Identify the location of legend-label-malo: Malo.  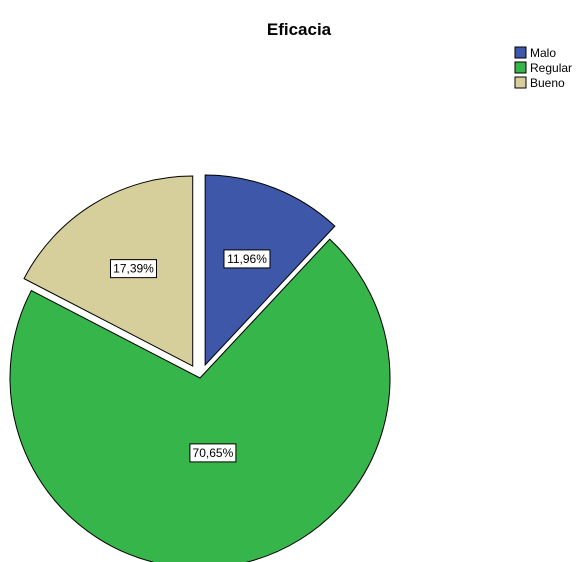
(543, 53).